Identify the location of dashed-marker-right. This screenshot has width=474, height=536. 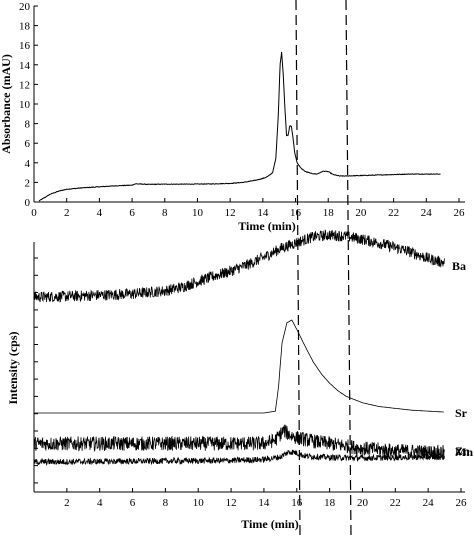
(348, 268).